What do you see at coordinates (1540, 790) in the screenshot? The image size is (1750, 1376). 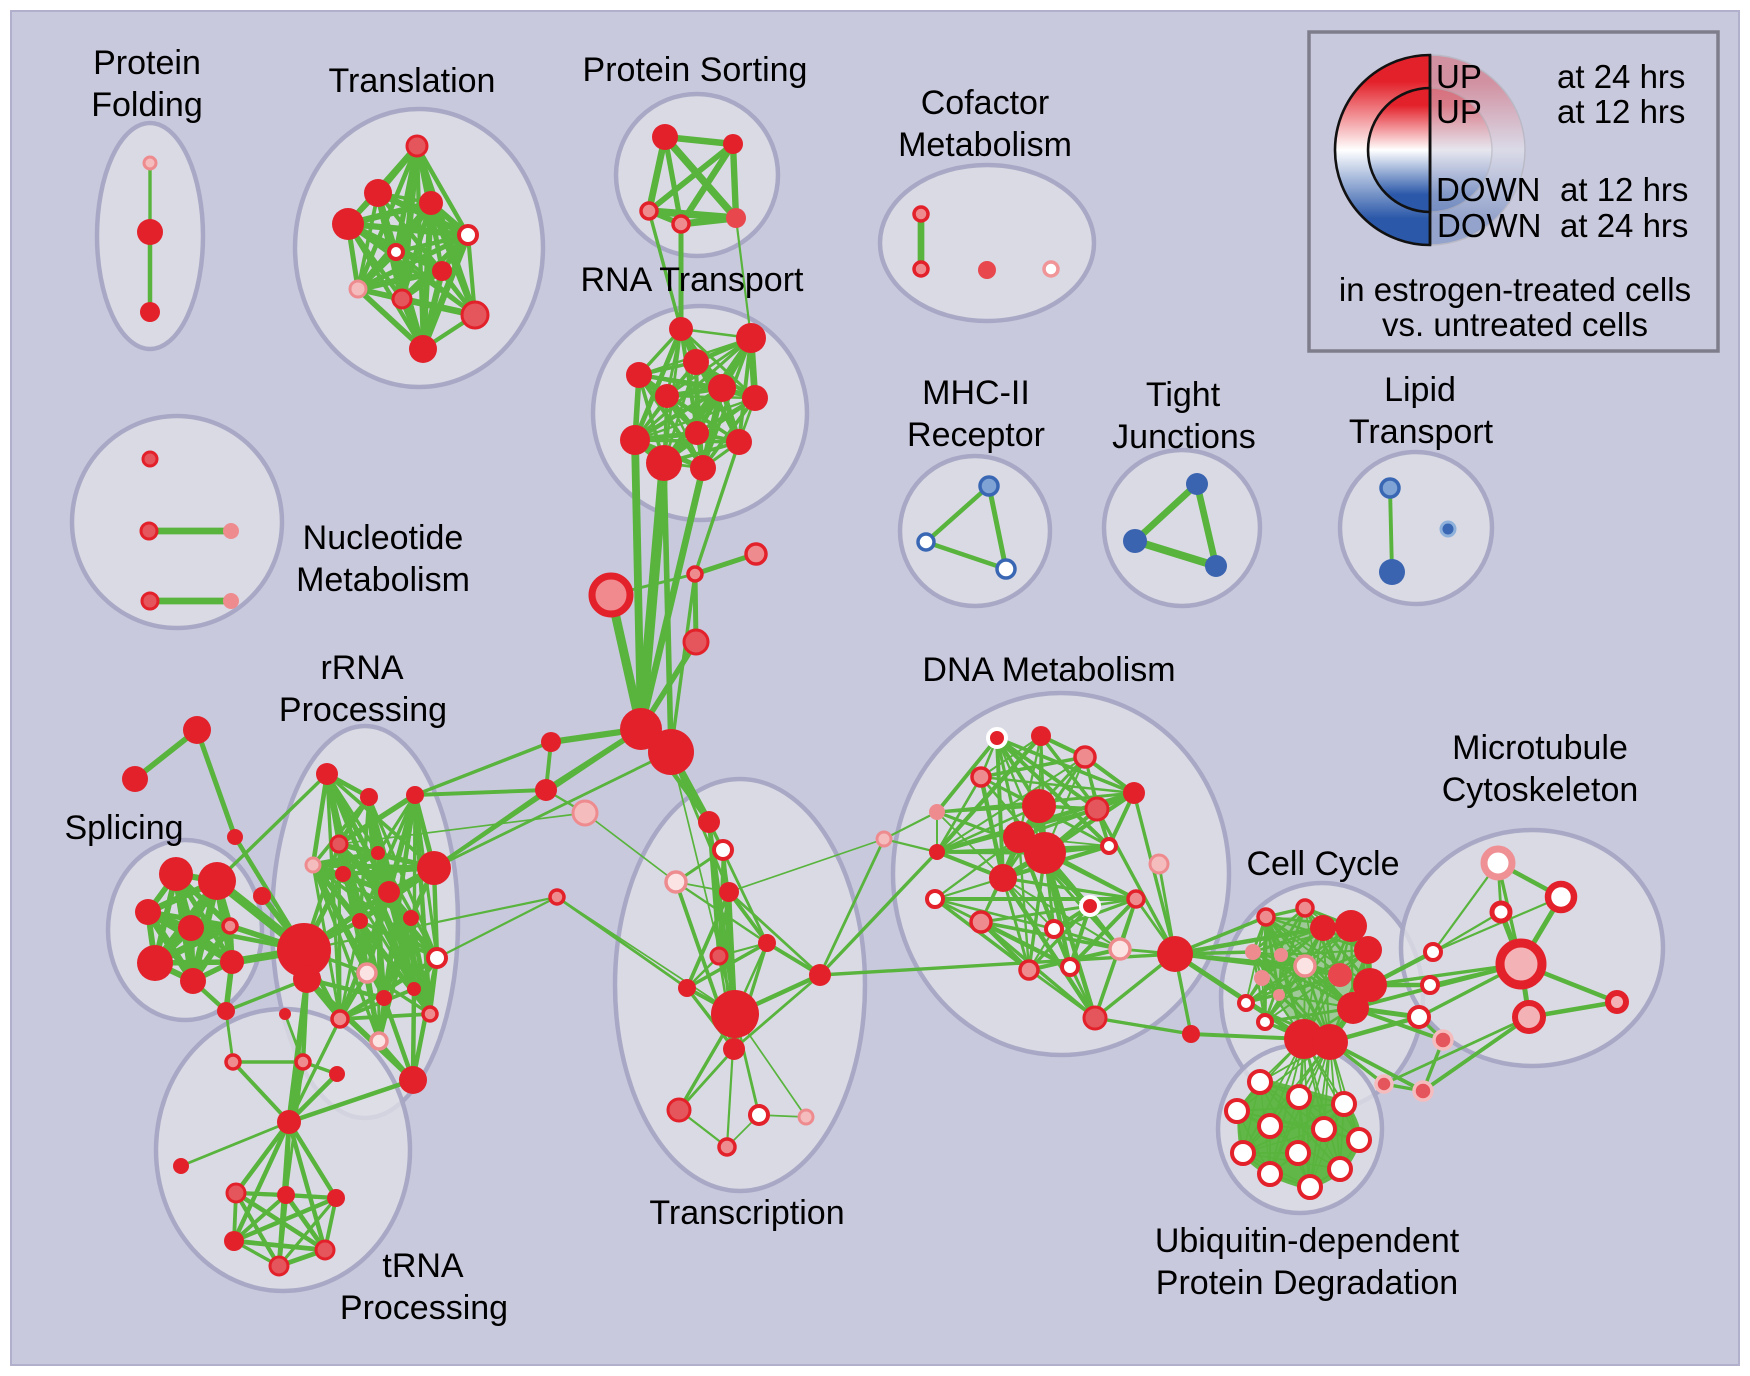 I see `svg-text: Cytoskeleton` at bounding box center [1540, 790].